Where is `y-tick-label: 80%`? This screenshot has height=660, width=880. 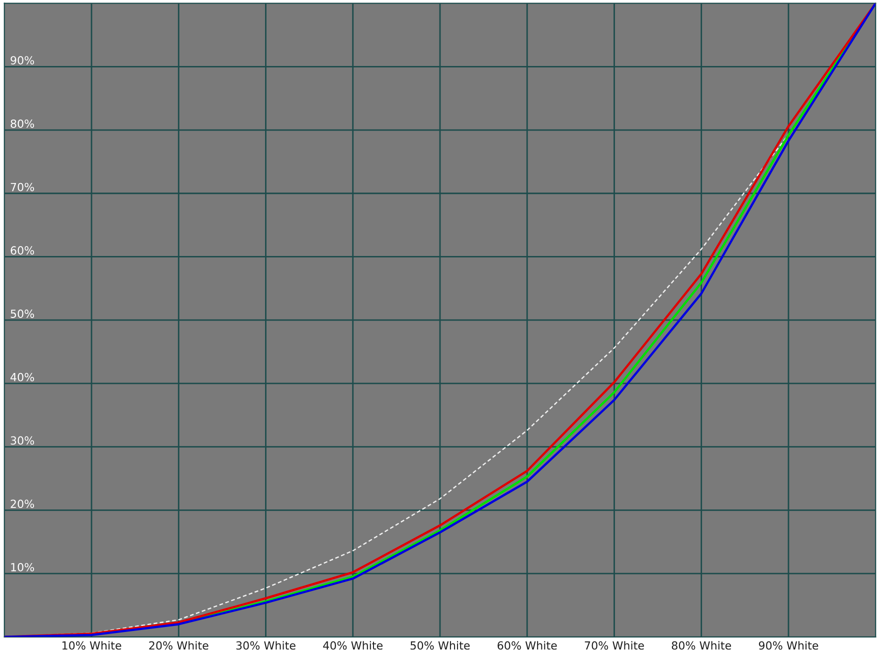 y-tick-label: 80% is located at coordinates (22, 123).